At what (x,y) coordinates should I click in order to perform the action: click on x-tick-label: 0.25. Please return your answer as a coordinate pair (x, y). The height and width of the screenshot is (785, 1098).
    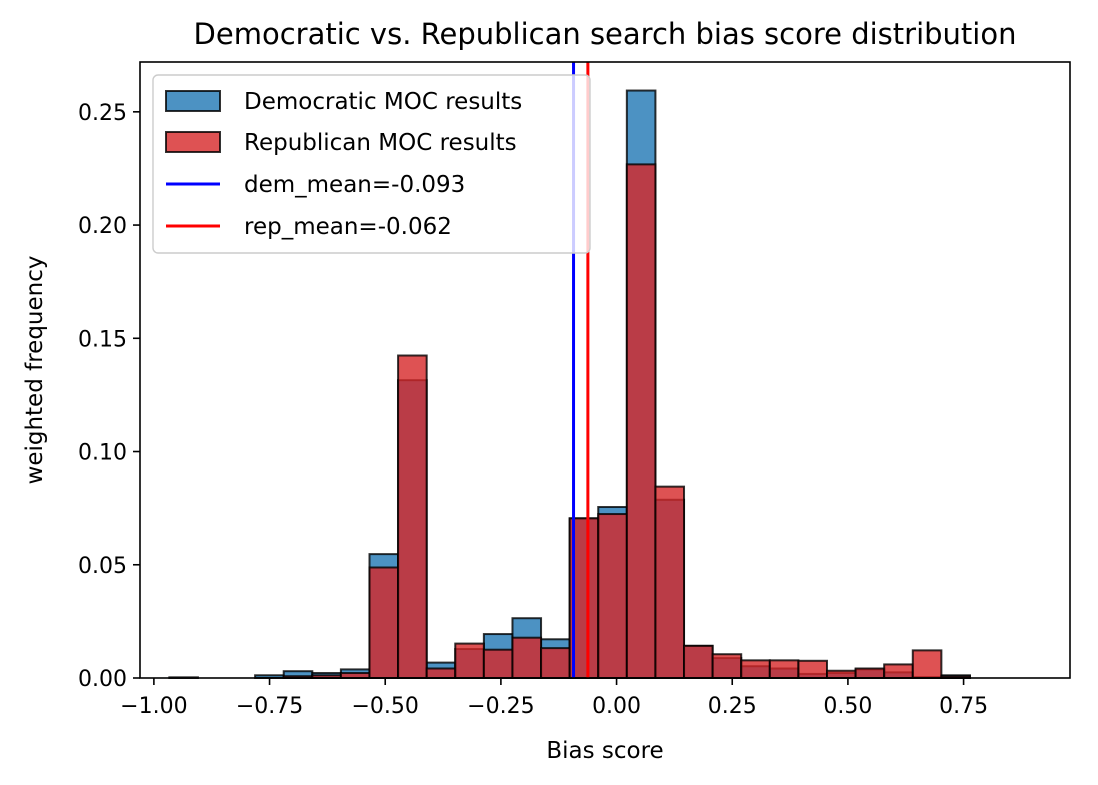
    Looking at the image, I should click on (732, 706).